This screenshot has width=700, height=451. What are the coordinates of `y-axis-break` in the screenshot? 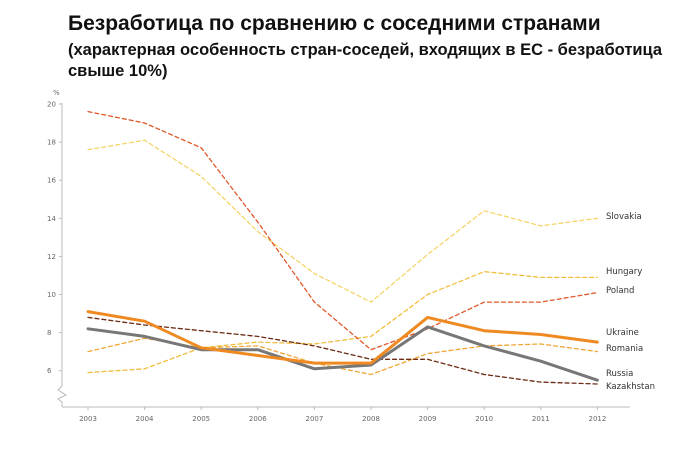 It's located at (62, 396).